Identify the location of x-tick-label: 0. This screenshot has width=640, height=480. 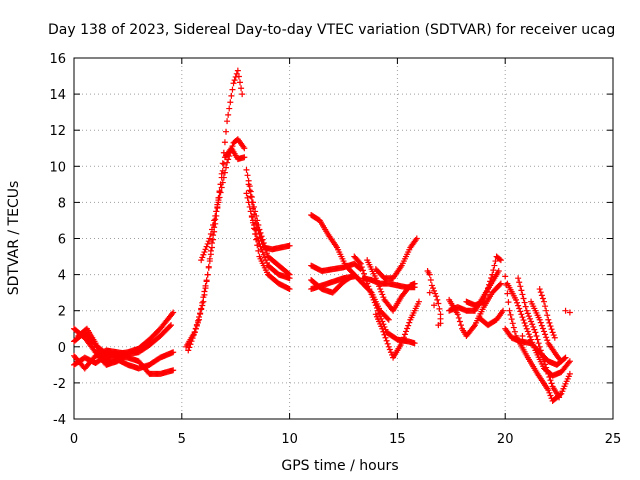
(74, 439).